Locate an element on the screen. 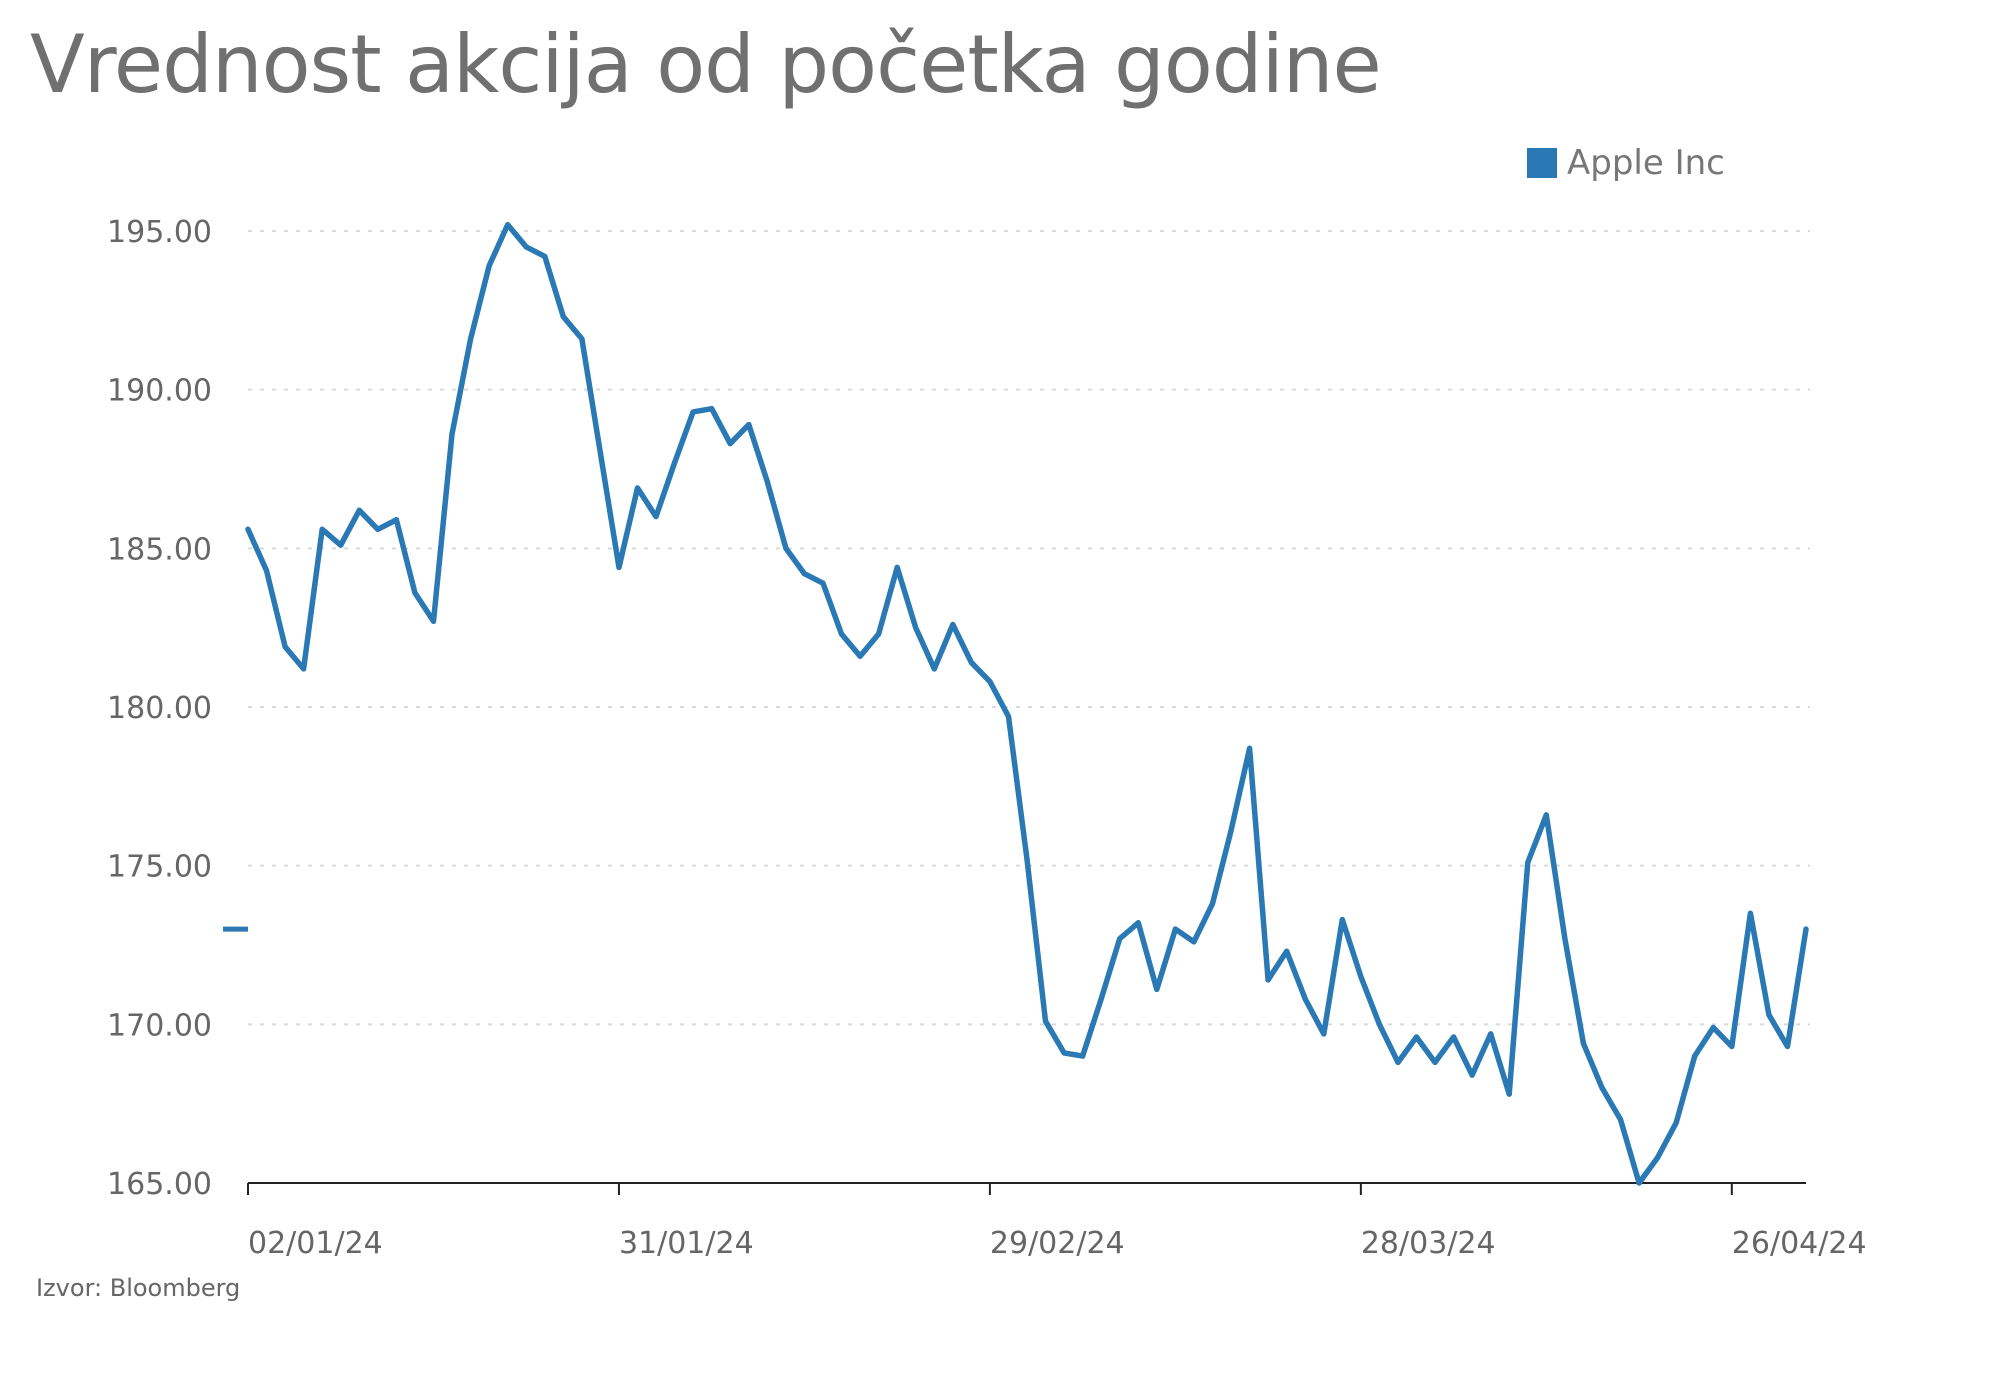 The height and width of the screenshot is (1375, 2000). legend: Apple Inc is located at coordinates (1626, 163).